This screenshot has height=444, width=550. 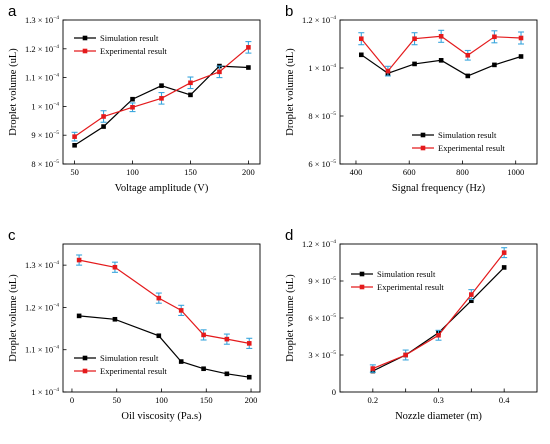 I want to click on x-axis-label: Nozzle diameter (m), so click(x=438, y=416).